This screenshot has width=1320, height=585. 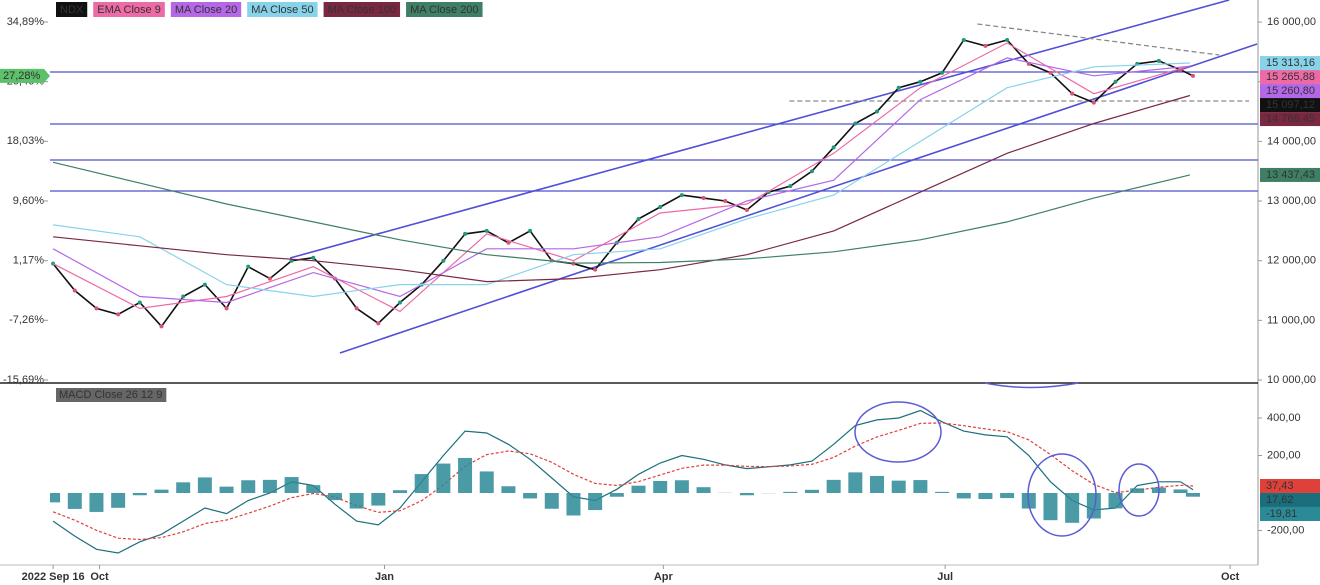 What do you see at coordinates (1291, 261) in the screenshot?
I see `y-tick-label: 12 000,00` at bounding box center [1291, 261].